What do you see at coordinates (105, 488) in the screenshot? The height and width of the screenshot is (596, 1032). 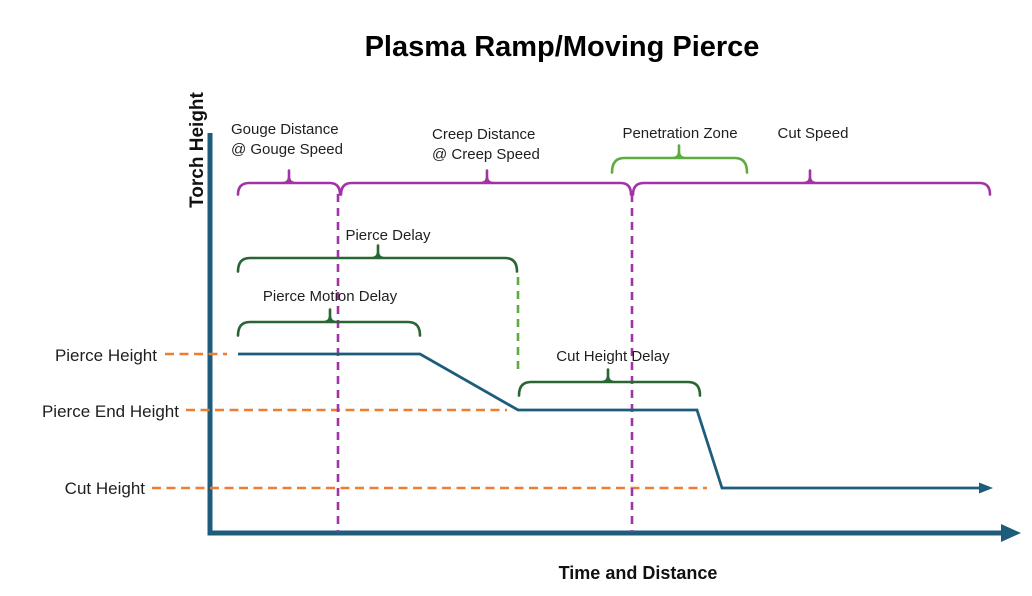 I see `cut-height-label: Cut Height` at bounding box center [105, 488].